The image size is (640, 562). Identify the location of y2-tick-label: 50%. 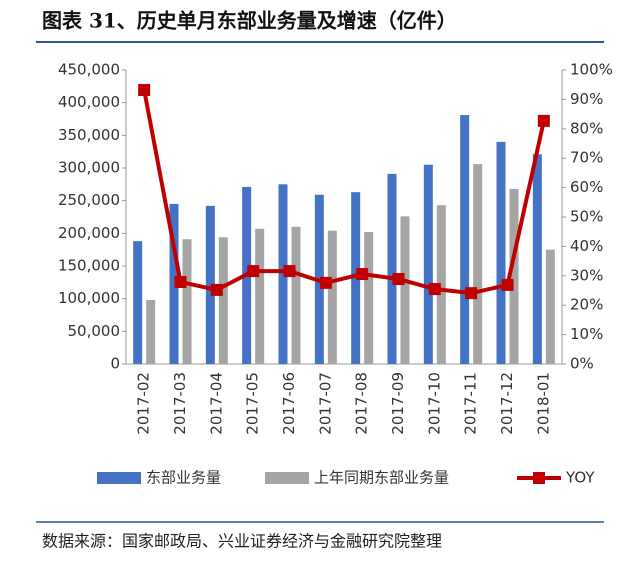
(586, 217).